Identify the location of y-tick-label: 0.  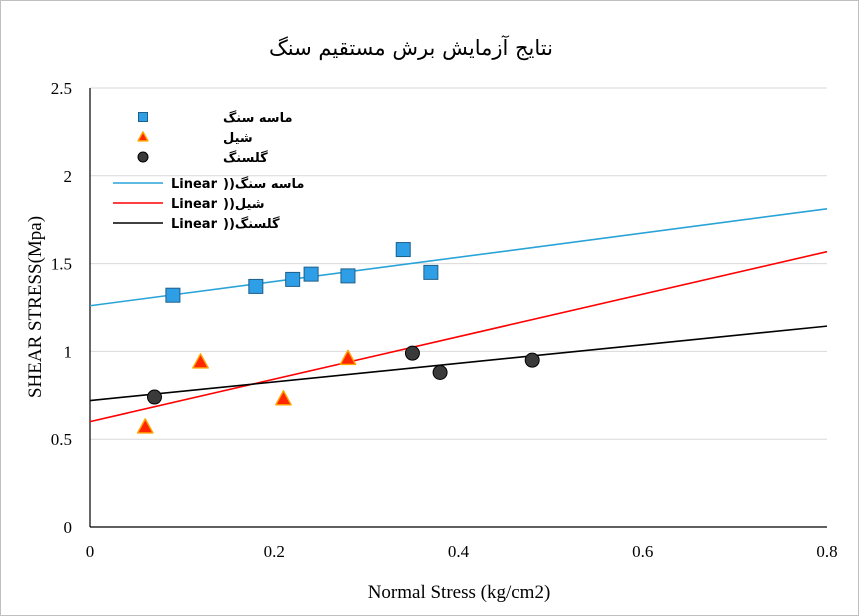
(68, 527).